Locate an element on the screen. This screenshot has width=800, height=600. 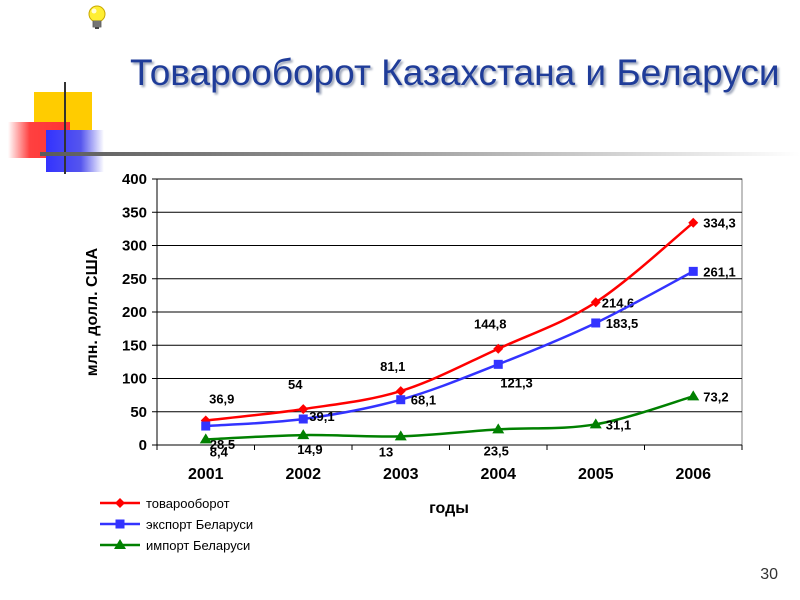
data-label: 121,3 is located at coordinates (516, 382).